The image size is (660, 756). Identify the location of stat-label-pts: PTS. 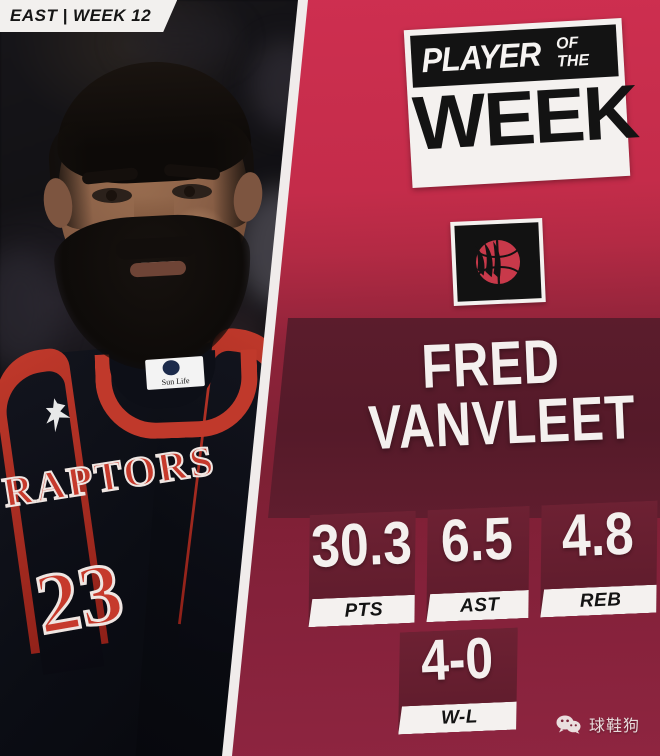
(364, 610).